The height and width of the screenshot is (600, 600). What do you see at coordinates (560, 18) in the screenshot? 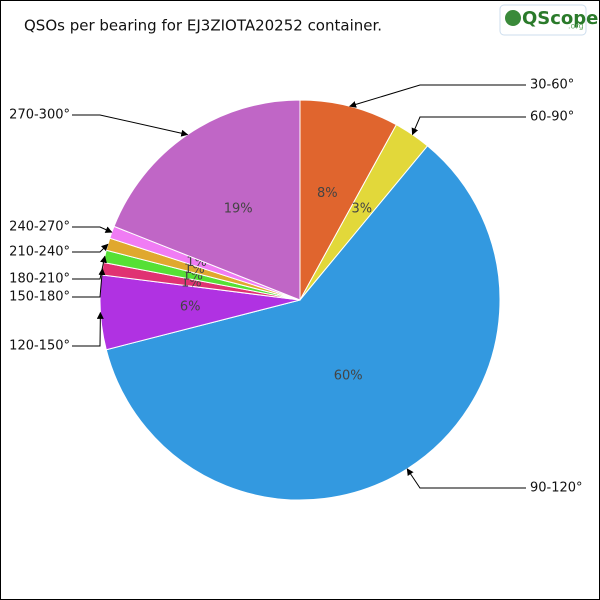
I see `logo: QScope` at bounding box center [560, 18].